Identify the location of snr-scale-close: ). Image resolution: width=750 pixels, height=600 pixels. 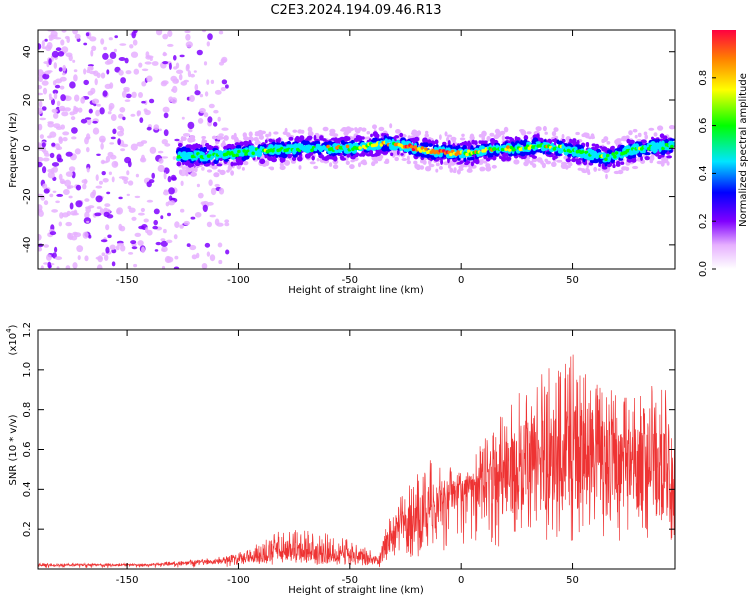
(13, 326).